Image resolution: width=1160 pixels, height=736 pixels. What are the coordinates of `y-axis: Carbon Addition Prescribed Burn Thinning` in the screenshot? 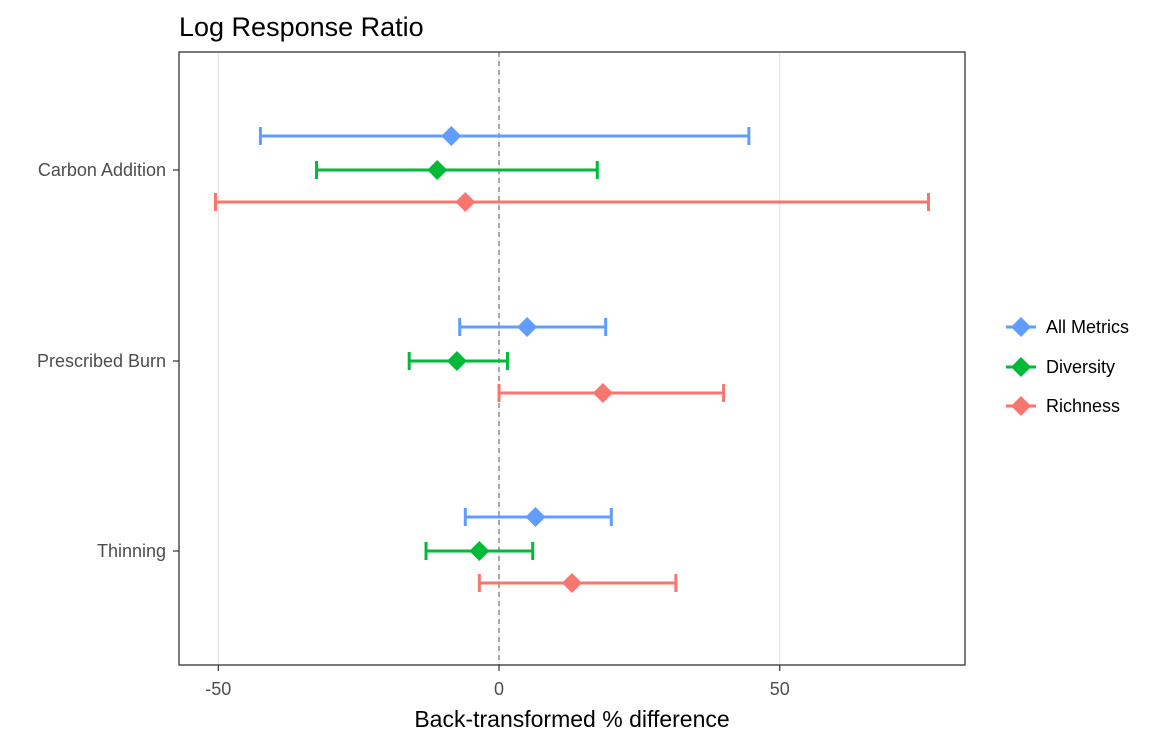 It's located at (108, 360).